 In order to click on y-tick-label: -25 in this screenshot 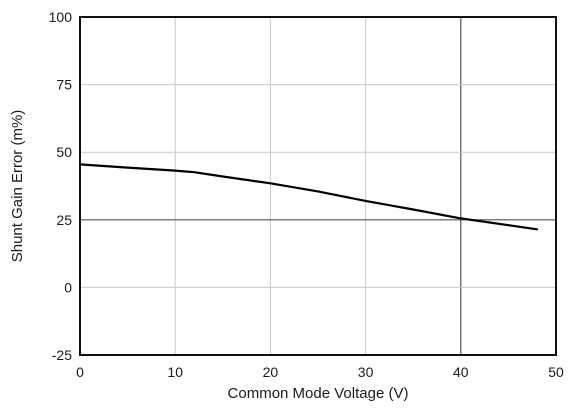, I will do `click(62, 355)`.